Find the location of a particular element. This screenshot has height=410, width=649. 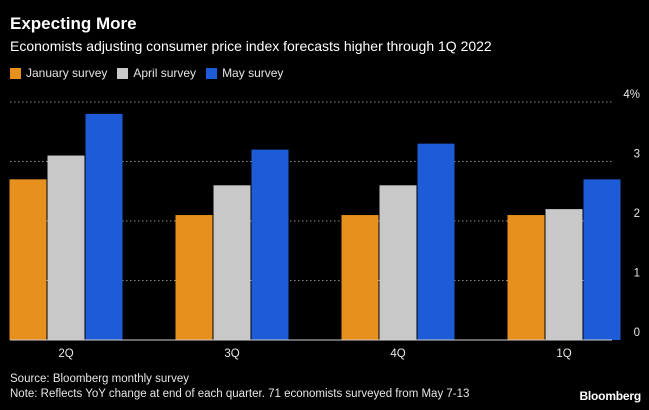

y-tick-label: 1 is located at coordinates (637, 274).